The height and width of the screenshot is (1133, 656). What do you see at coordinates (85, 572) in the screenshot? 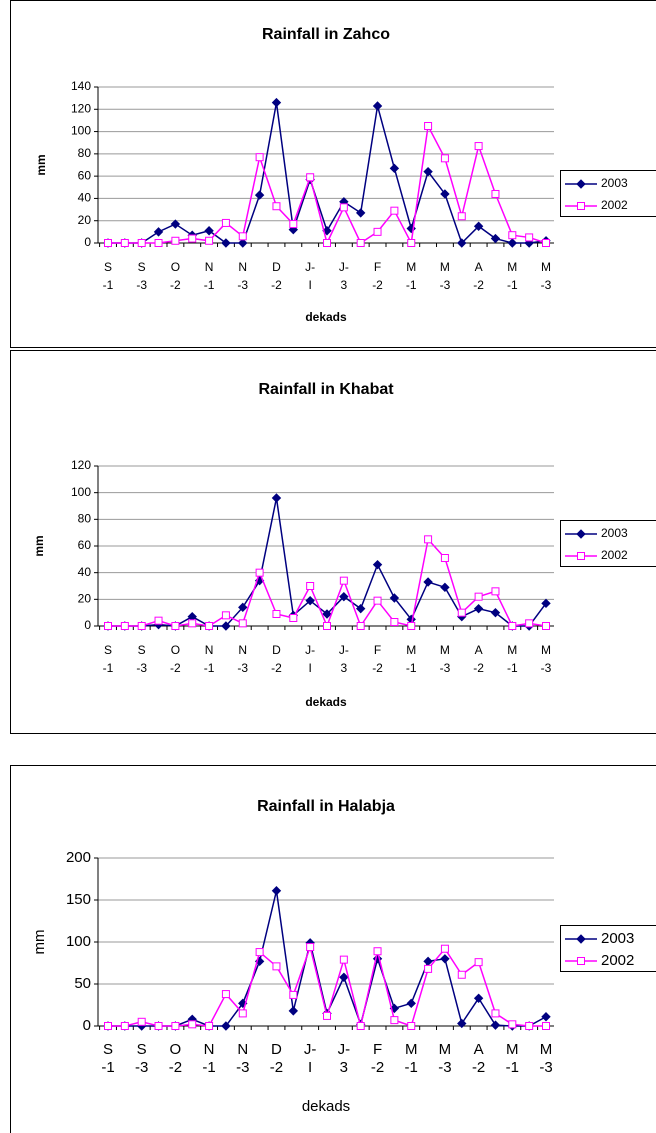
I see `y-tick-label: 40` at bounding box center [85, 572].